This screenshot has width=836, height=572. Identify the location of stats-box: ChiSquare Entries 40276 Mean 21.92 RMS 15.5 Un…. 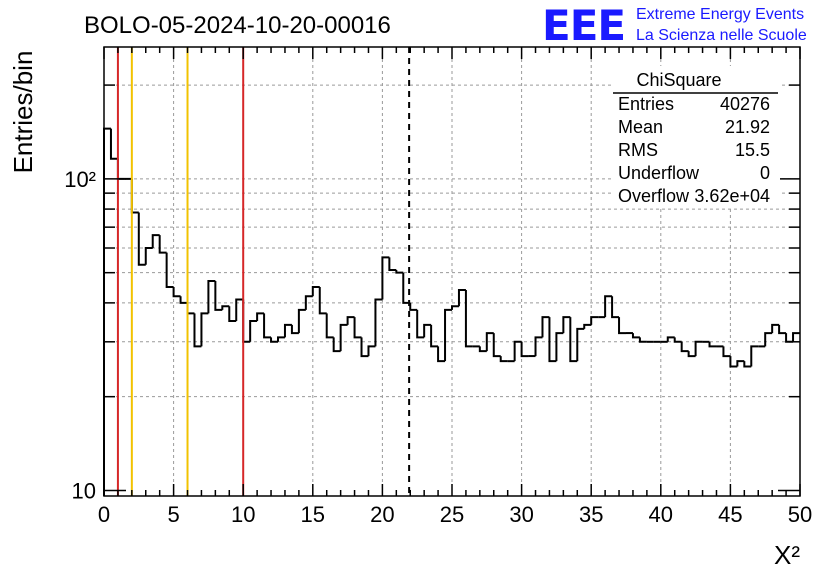
(696, 136).